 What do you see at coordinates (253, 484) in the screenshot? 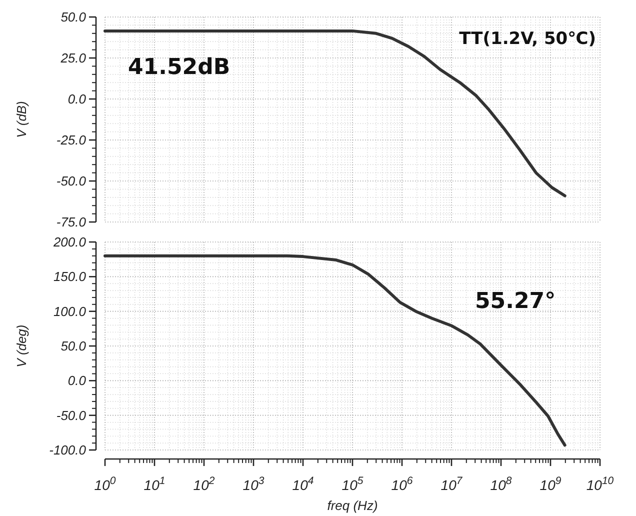
I see `x-tick-label: 10$^{3}$` at bounding box center [253, 484].